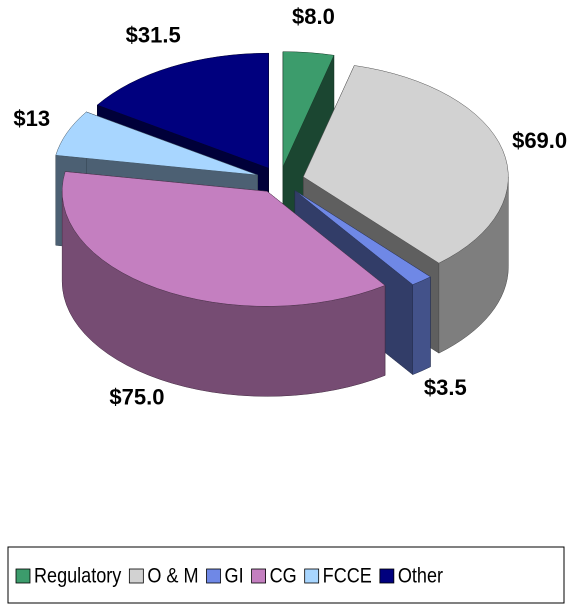  What do you see at coordinates (420, 576) in the screenshot?
I see `legend-label: Other` at bounding box center [420, 576].